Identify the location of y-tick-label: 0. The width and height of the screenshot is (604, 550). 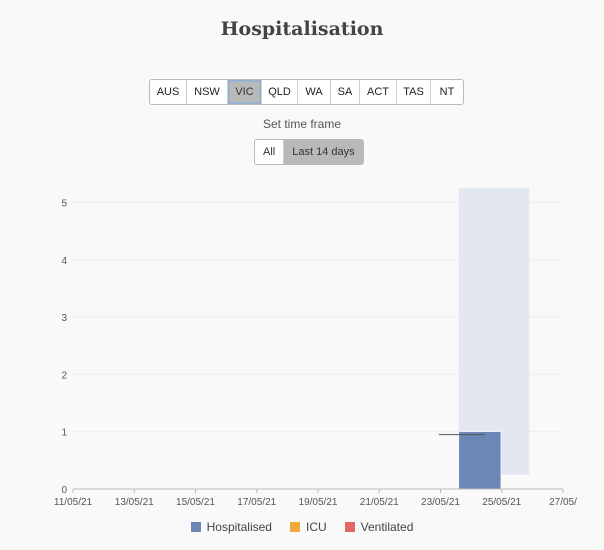
(64, 490).